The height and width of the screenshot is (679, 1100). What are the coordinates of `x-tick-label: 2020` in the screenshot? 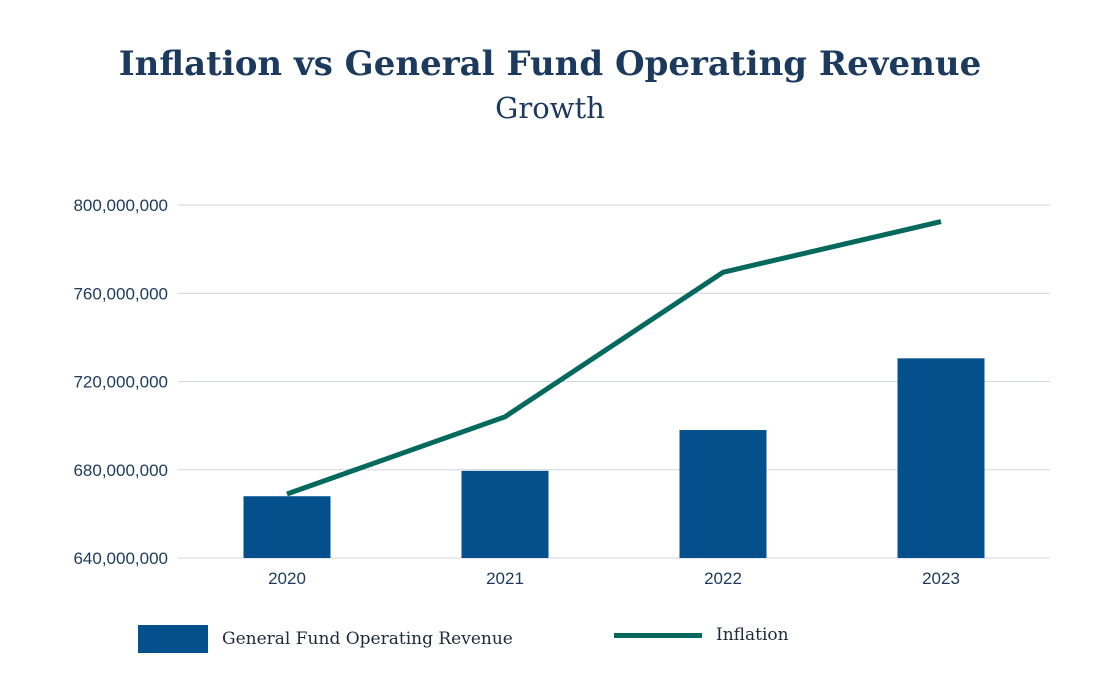 It's located at (287, 578).